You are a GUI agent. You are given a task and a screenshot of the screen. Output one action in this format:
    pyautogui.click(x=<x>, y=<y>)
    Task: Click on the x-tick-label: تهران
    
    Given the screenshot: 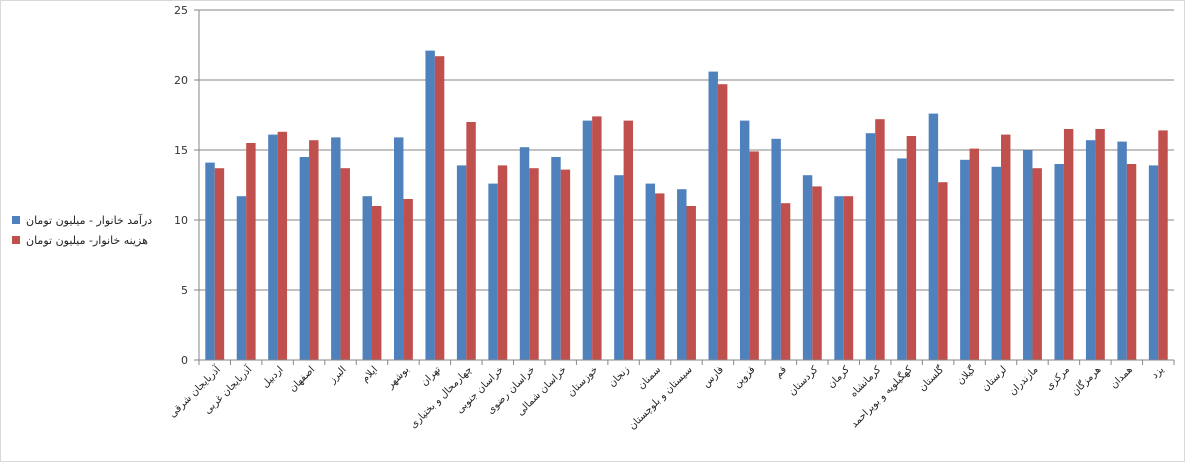 What is the action you would take?
    pyautogui.click(x=431, y=376)
    